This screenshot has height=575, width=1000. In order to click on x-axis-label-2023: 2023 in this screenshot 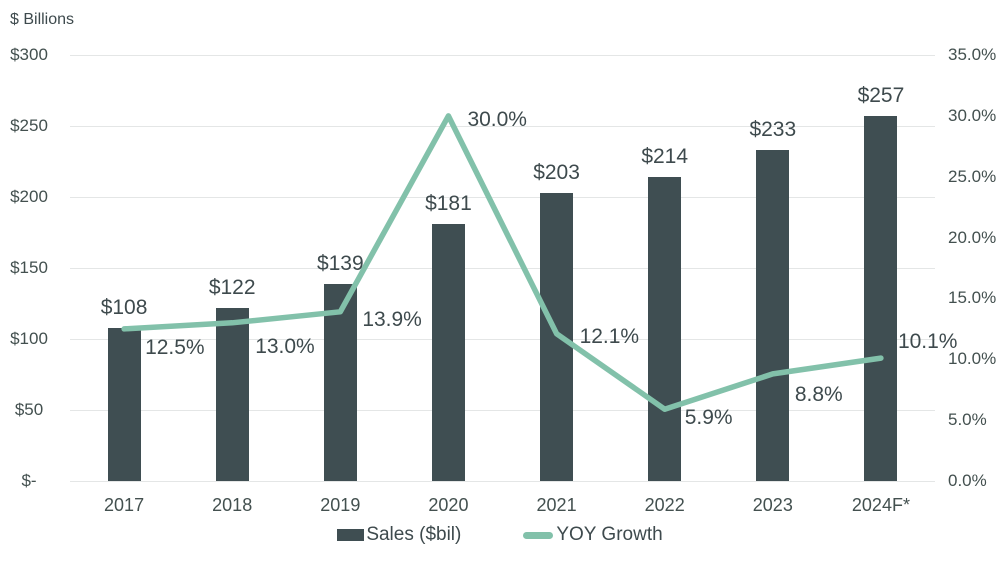, I will do `click(772, 505)`.